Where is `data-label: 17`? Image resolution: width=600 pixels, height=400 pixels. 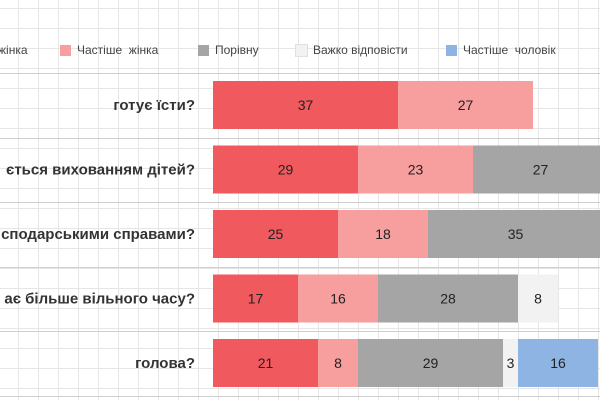
data-label: 17 is located at coordinates (256, 299).